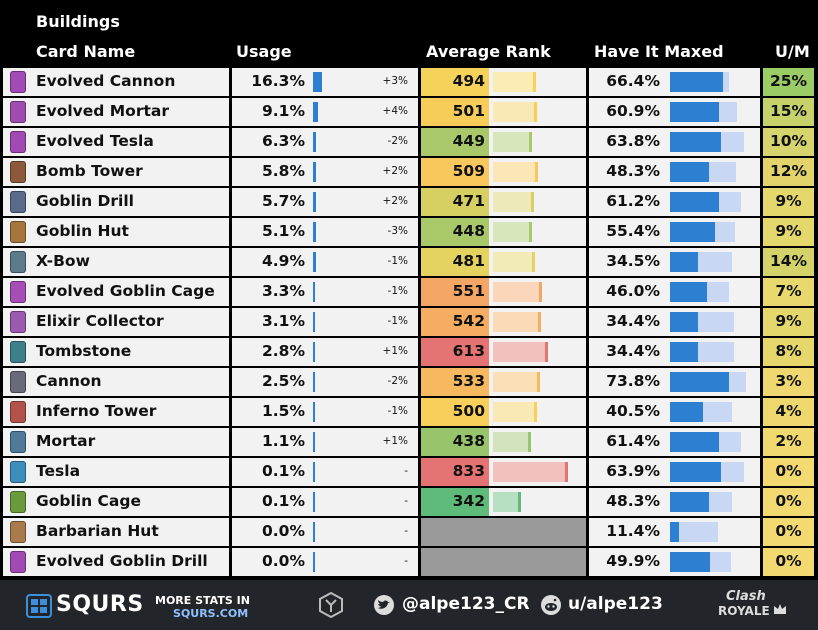  Describe the element at coordinates (674, 412) in the screenshot. I see `maxed-cell: 40.5%` at that location.